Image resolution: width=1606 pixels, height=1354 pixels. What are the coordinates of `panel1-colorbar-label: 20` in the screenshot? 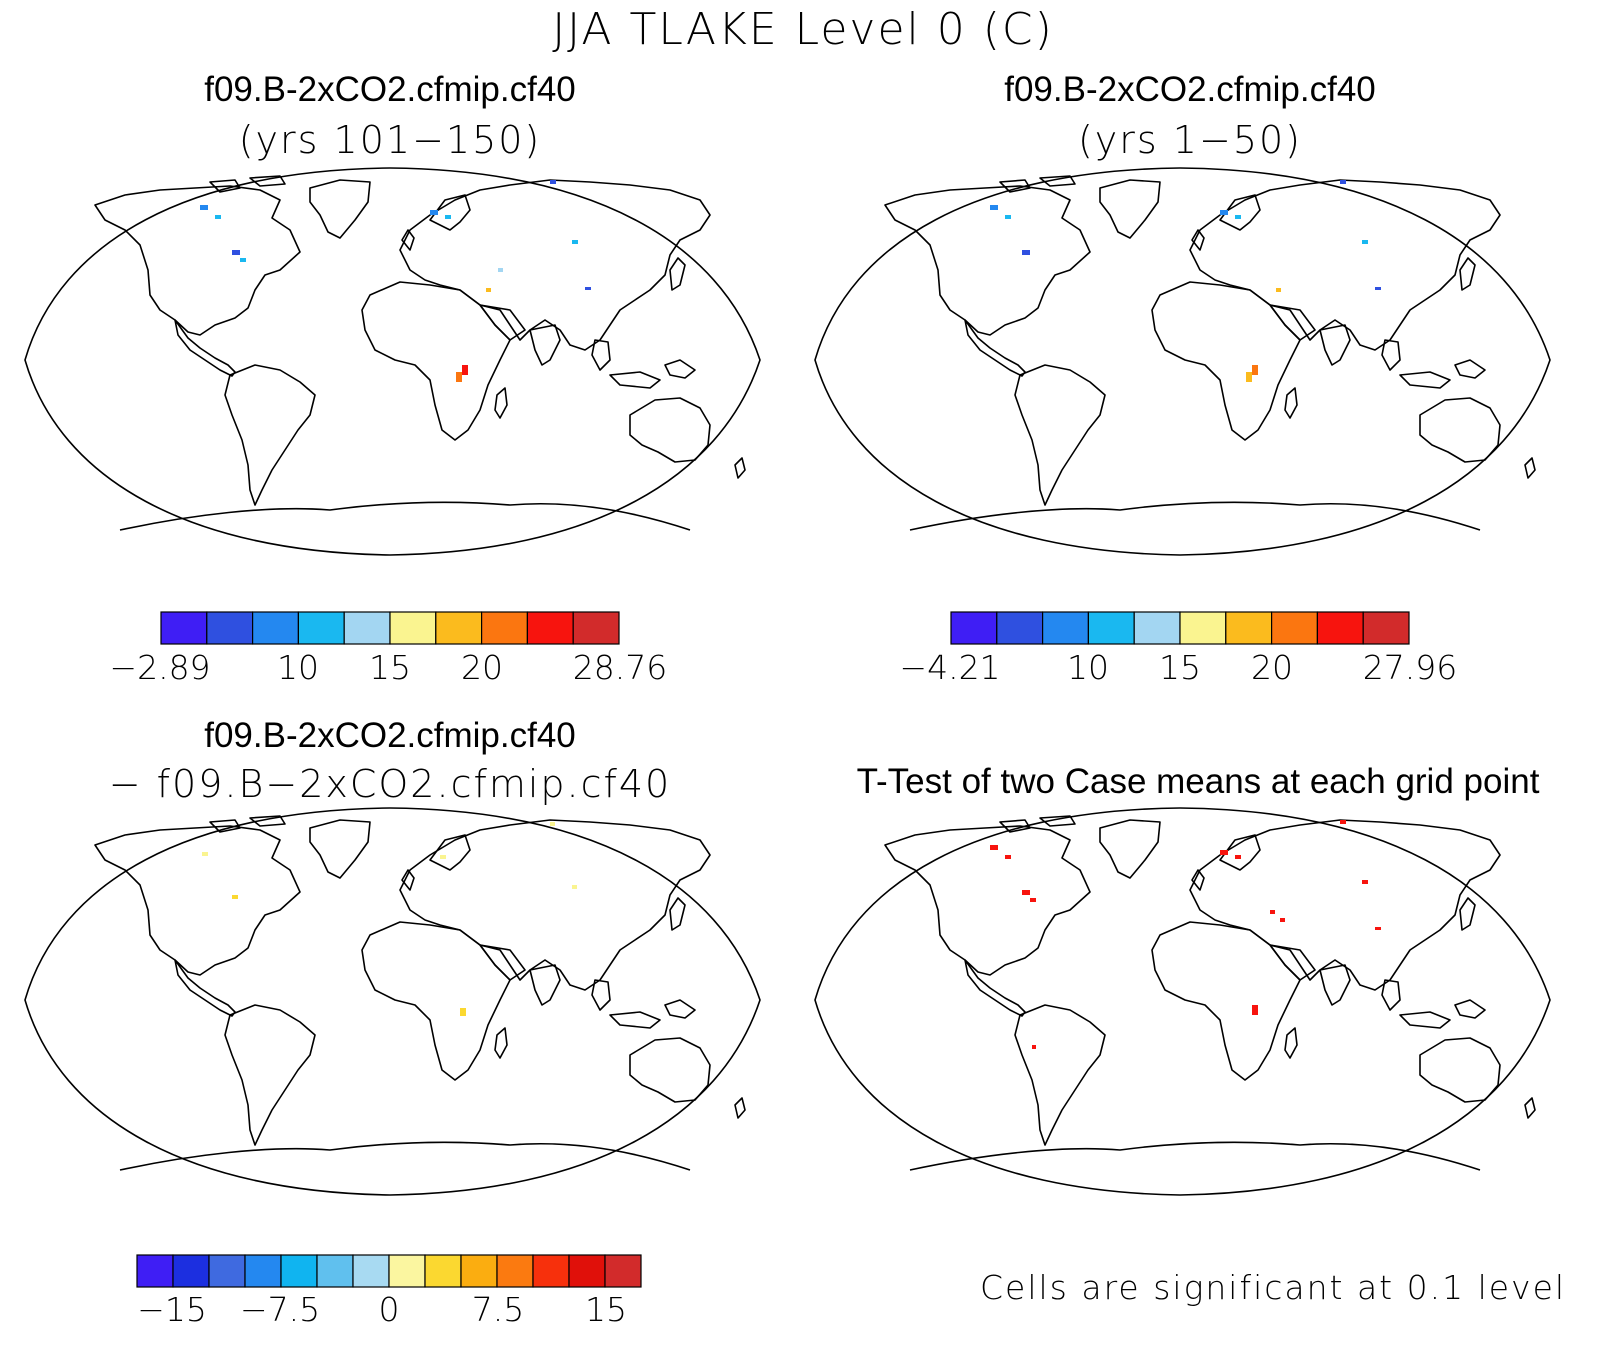 It's located at (482, 667).